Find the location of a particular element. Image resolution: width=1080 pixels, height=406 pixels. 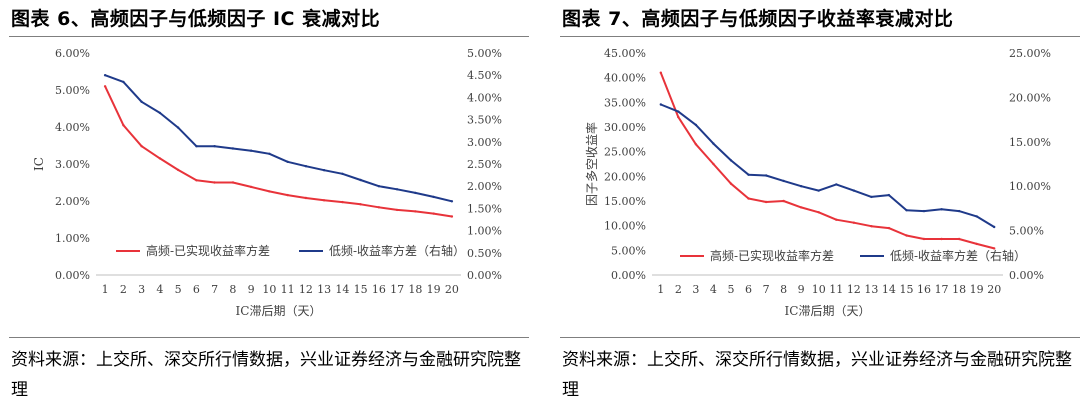

y-tick-label-right: 20.00% is located at coordinates (1030, 97).